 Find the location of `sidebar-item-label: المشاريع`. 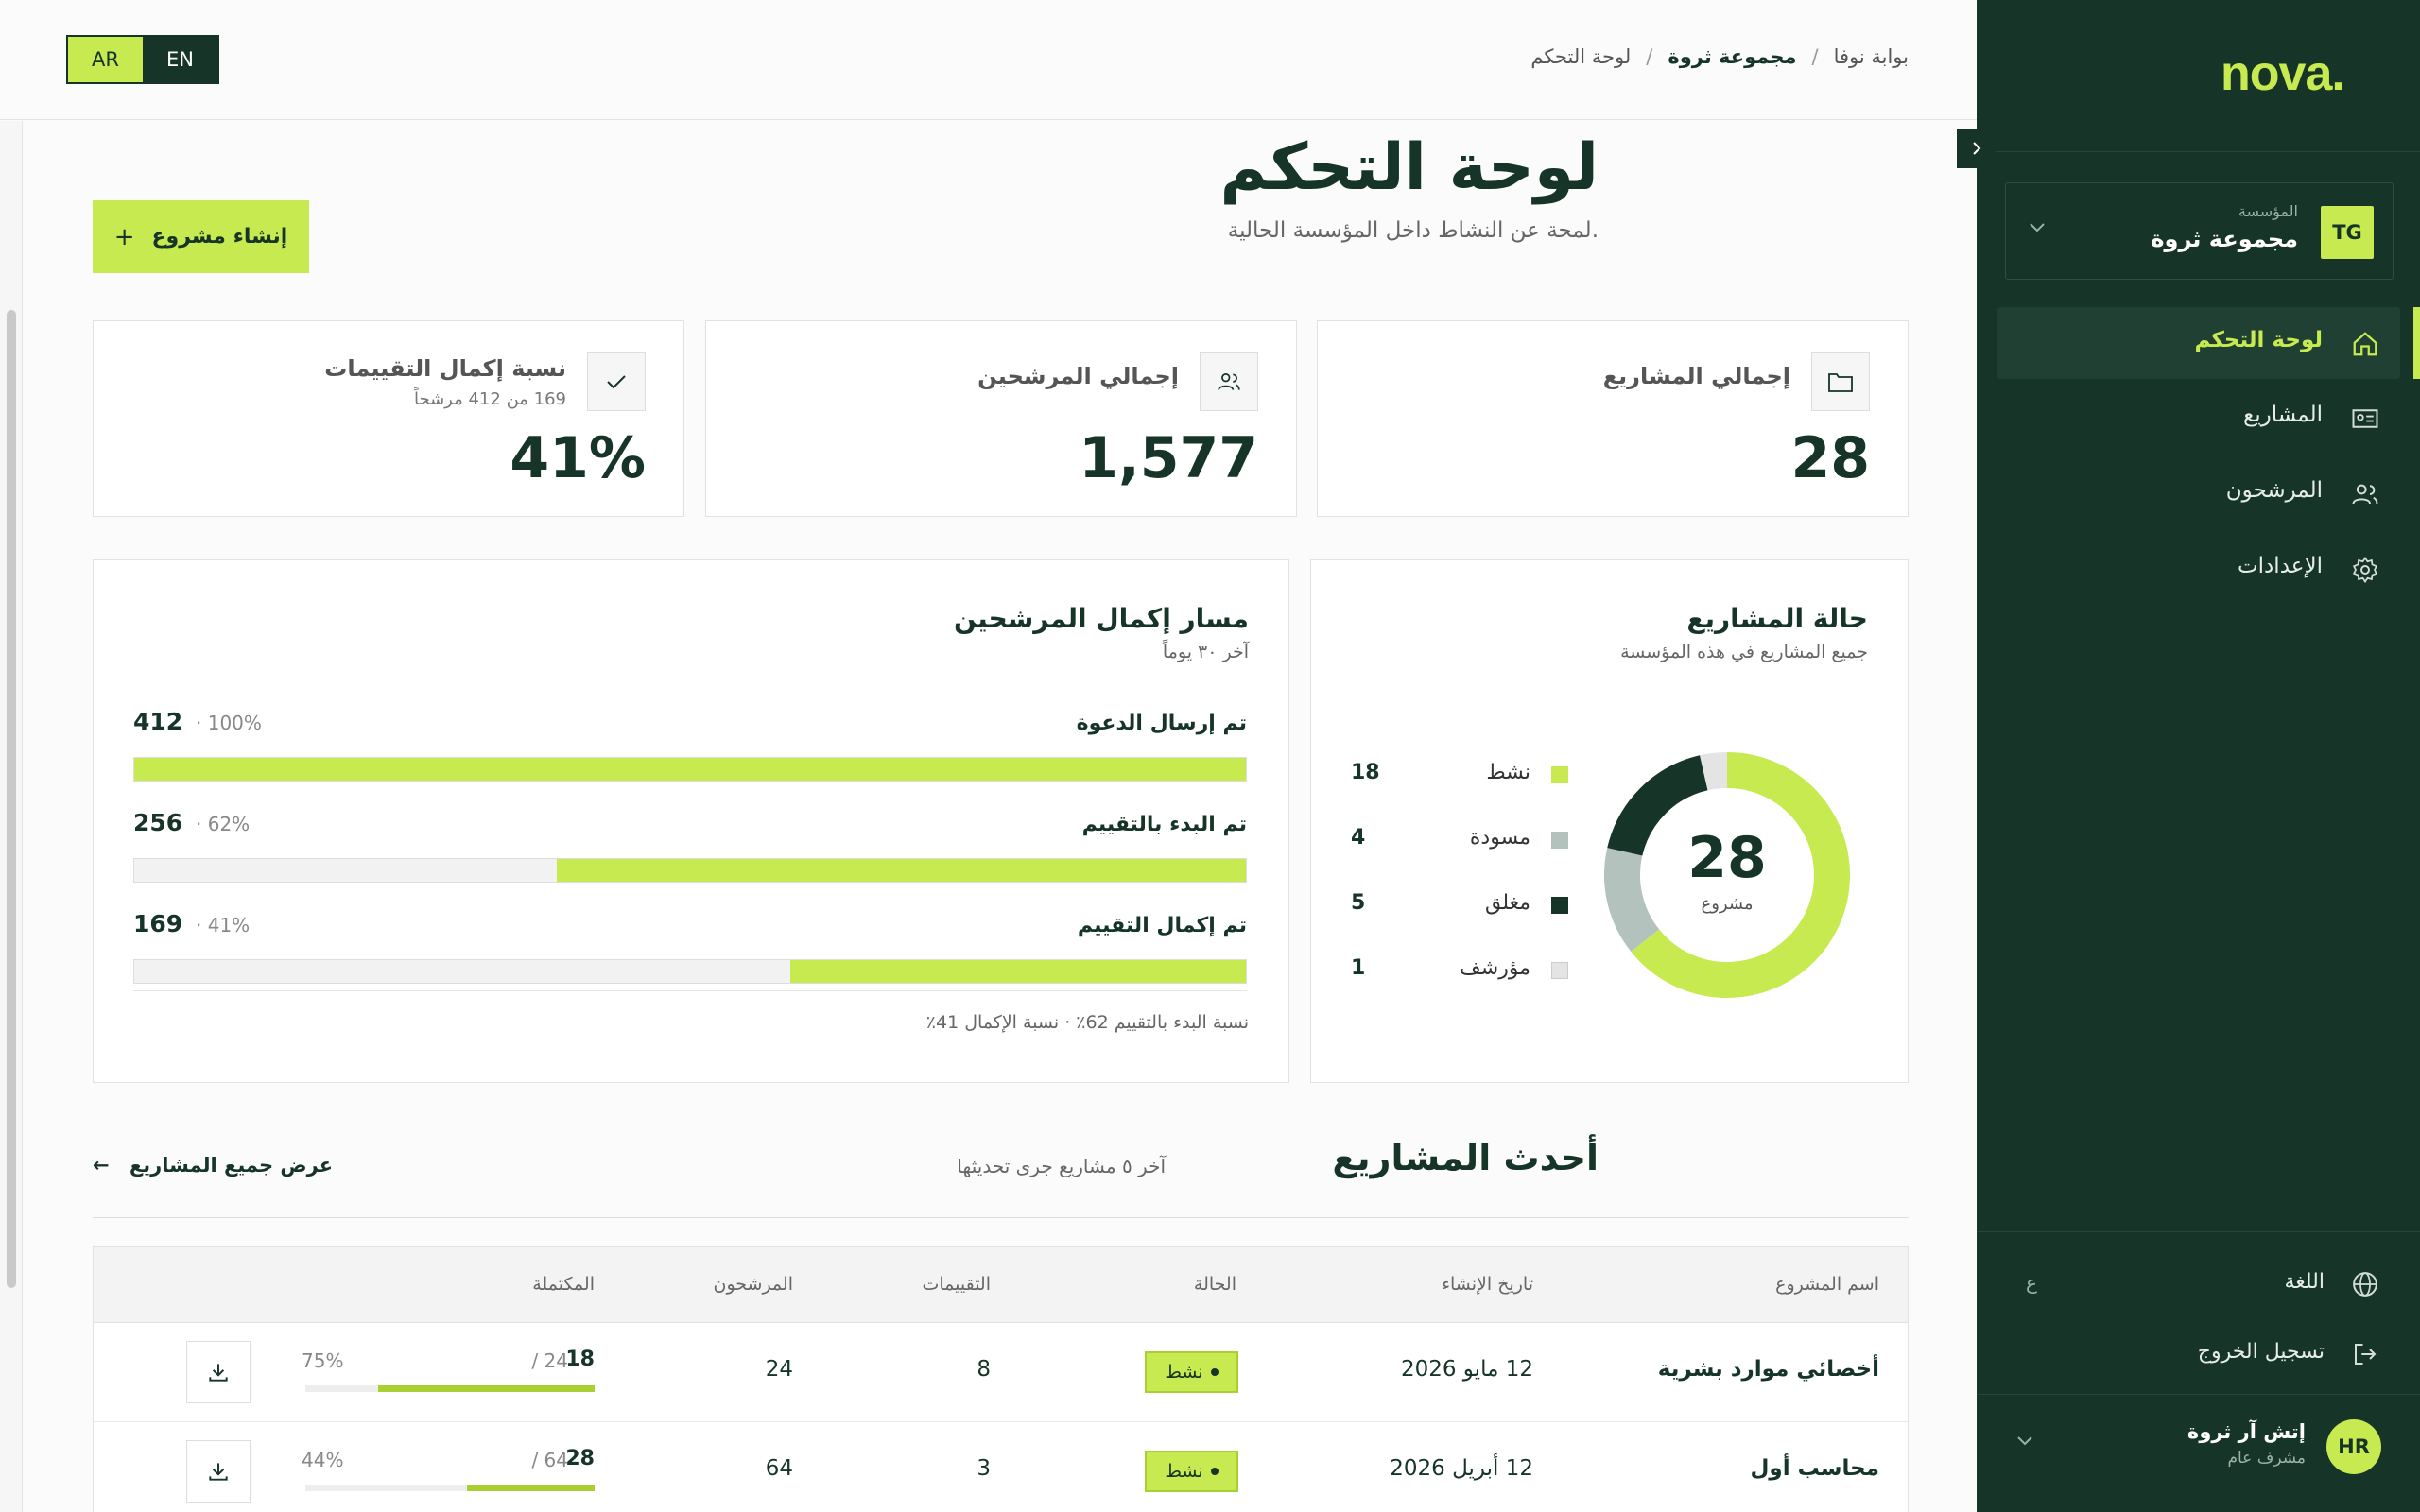

sidebar-item-label: المشاريع is located at coordinates (2283, 415).